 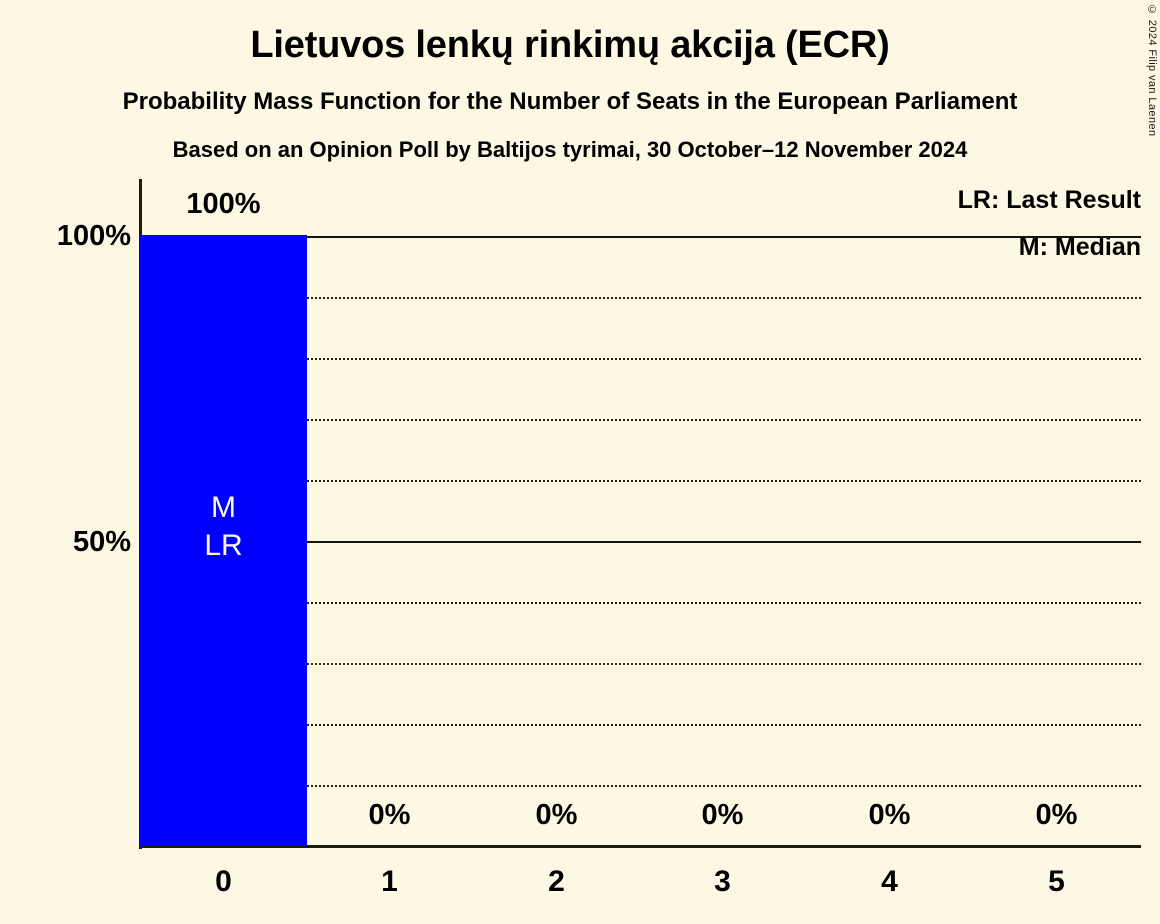 I want to click on x-axis-line, so click(x=640, y=846).